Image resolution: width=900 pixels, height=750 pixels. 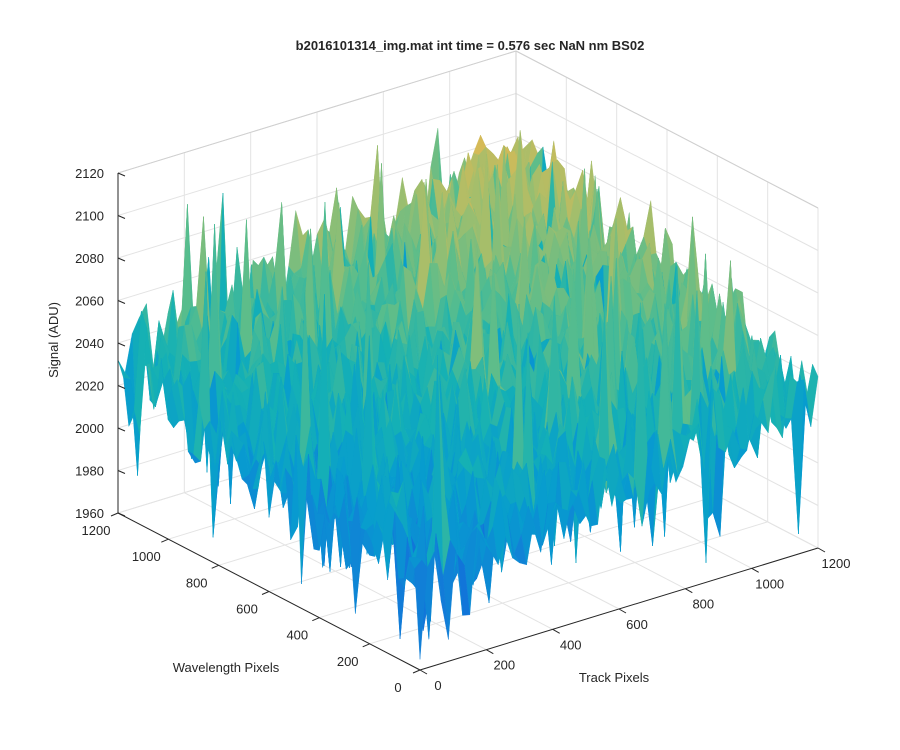 I want to click on z-tick-label: 2020, so click(x=89, y=386).